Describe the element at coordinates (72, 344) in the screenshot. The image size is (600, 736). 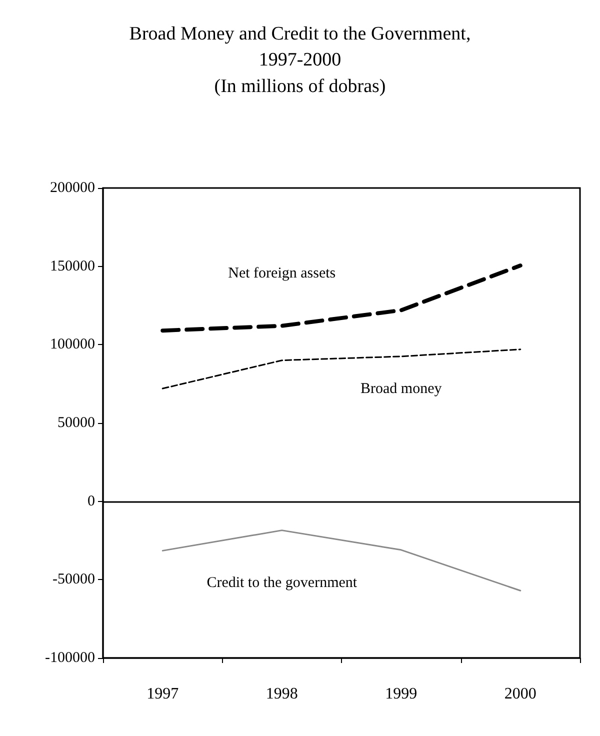
I see `y-tick-label: 100000` at that location.